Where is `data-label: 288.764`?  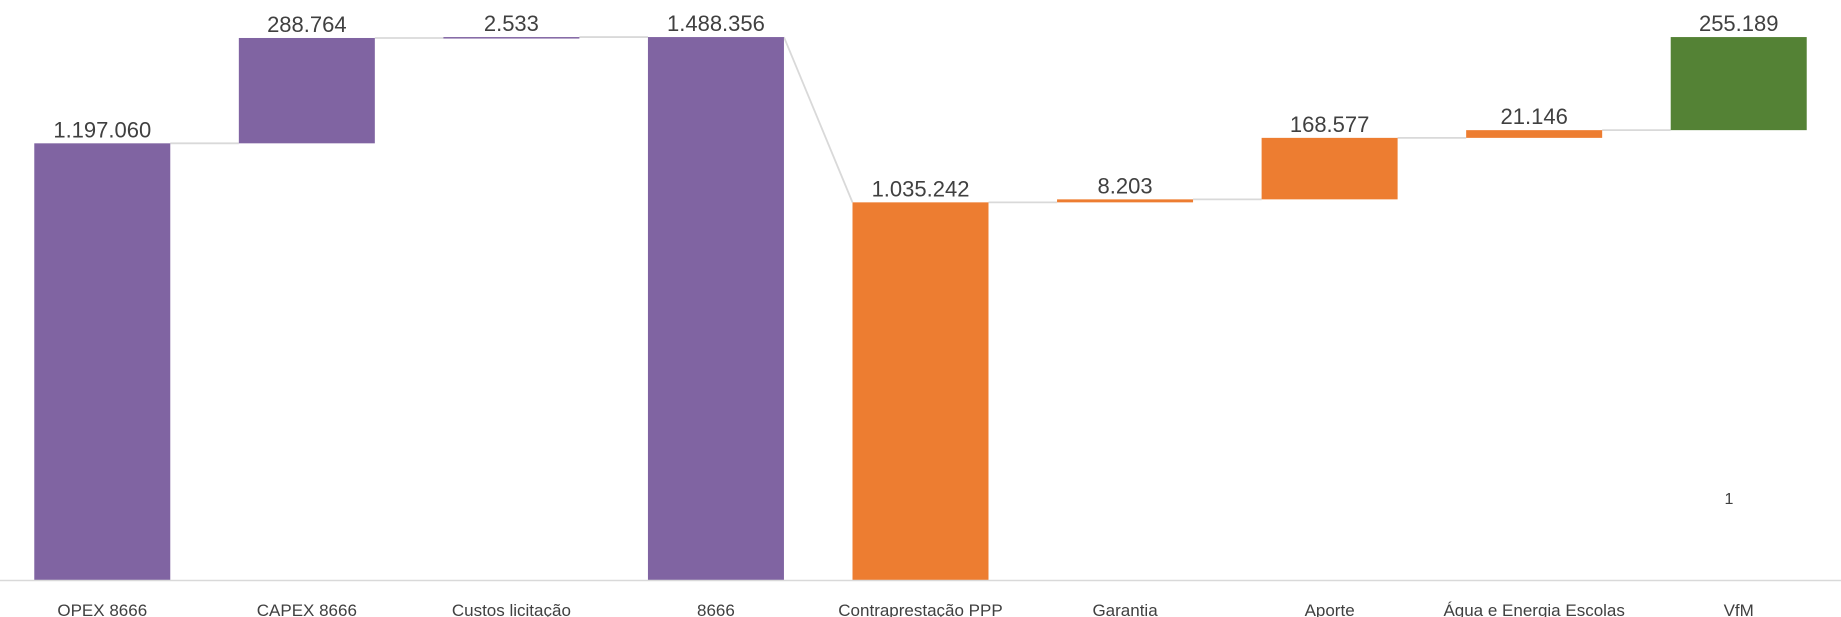 data-label: 288.764 is located at coordinates (307, 24).